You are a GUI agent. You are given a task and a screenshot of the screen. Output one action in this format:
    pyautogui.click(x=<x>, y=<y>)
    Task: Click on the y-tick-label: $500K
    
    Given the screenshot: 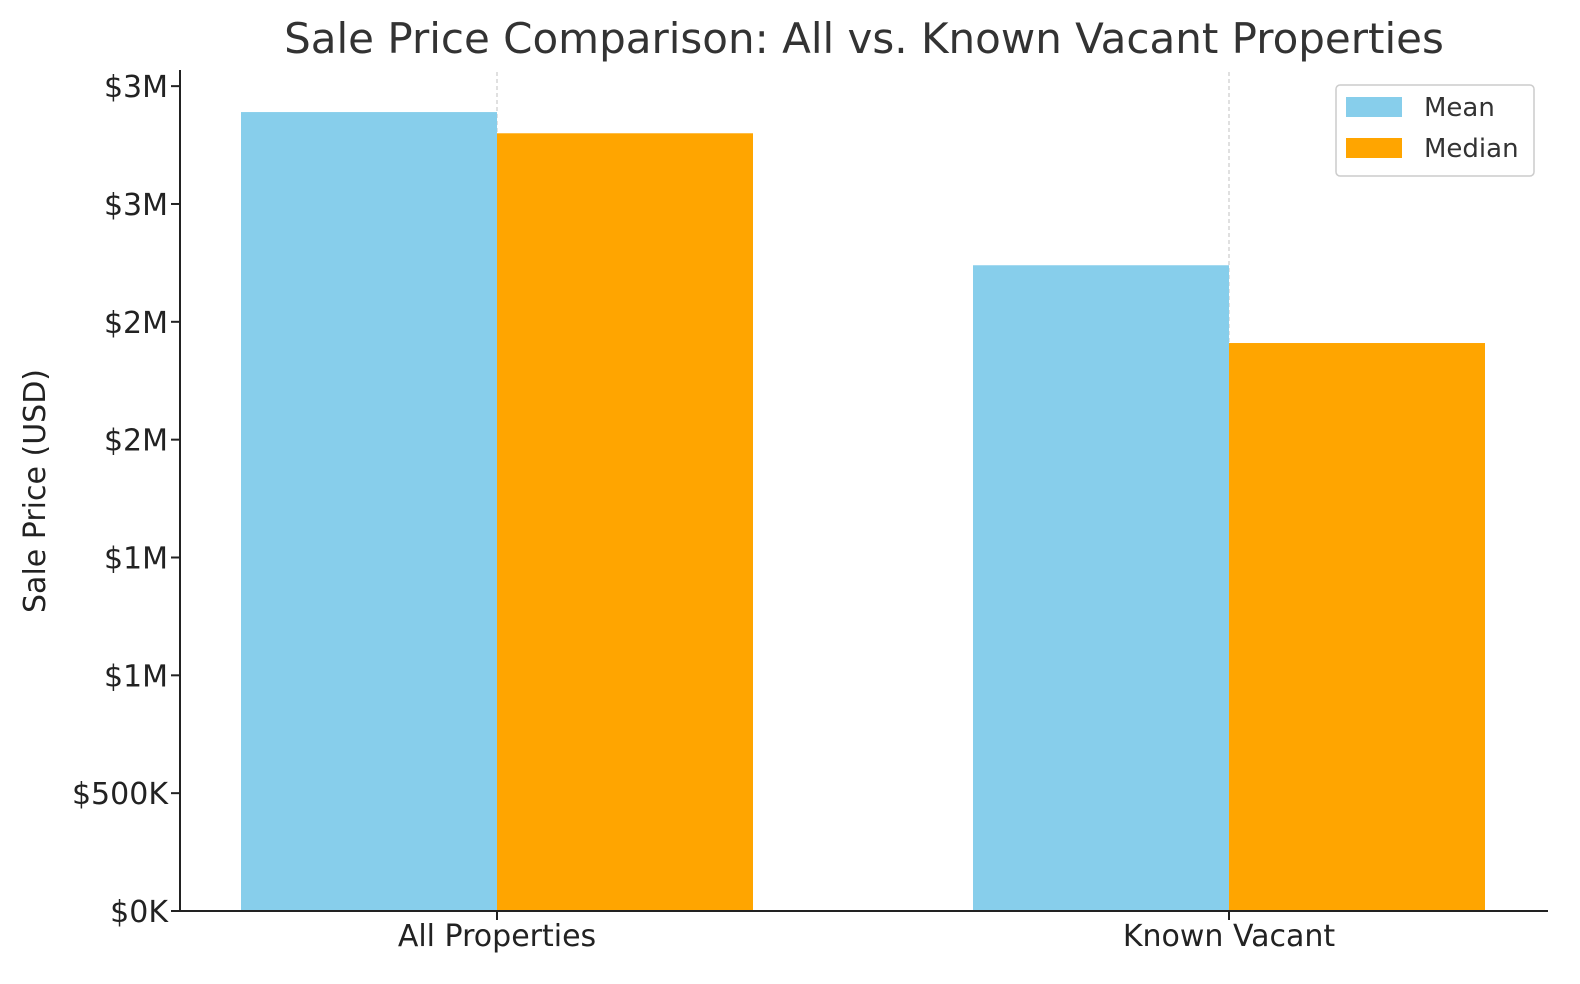 What is the action you would take?
    pyautogui.click(x=120, y=794)
    